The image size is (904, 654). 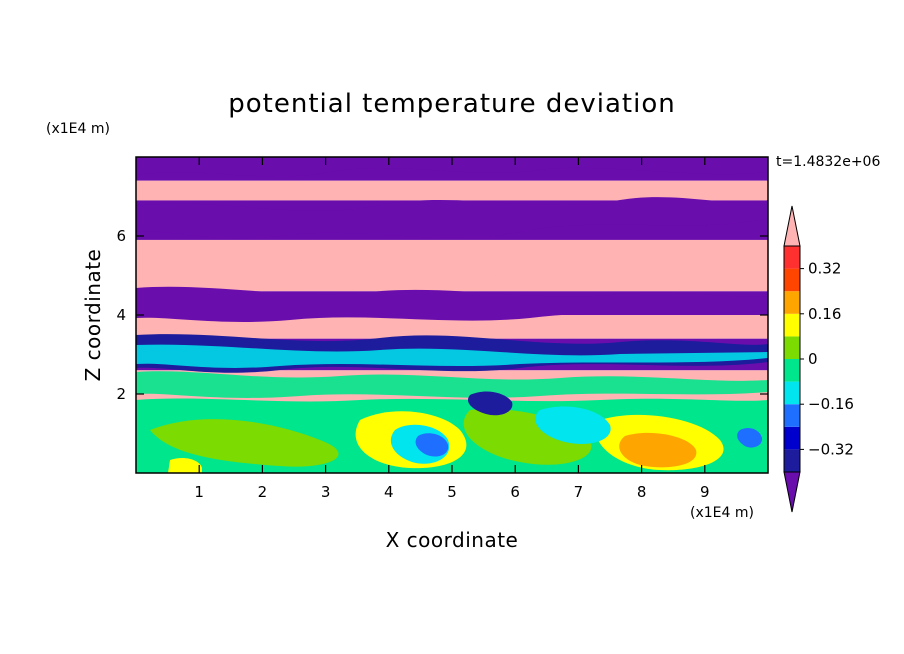 What do you see at coordinates (824, 314) in the screenshot?
I see `colorbar-tick-label: 0.16` at bounding box center [824, 314].